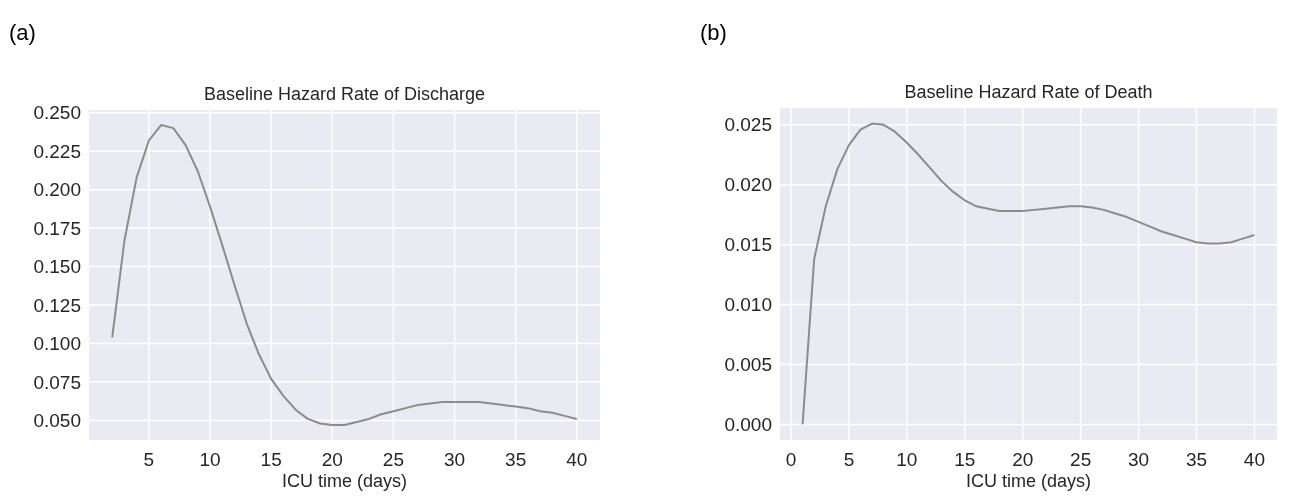 Image resolution: width=1291 pixels, height=498 pixels. Describe the element at coordinates (713, 32) in the screenshot. I see `text: (b)` at that location.